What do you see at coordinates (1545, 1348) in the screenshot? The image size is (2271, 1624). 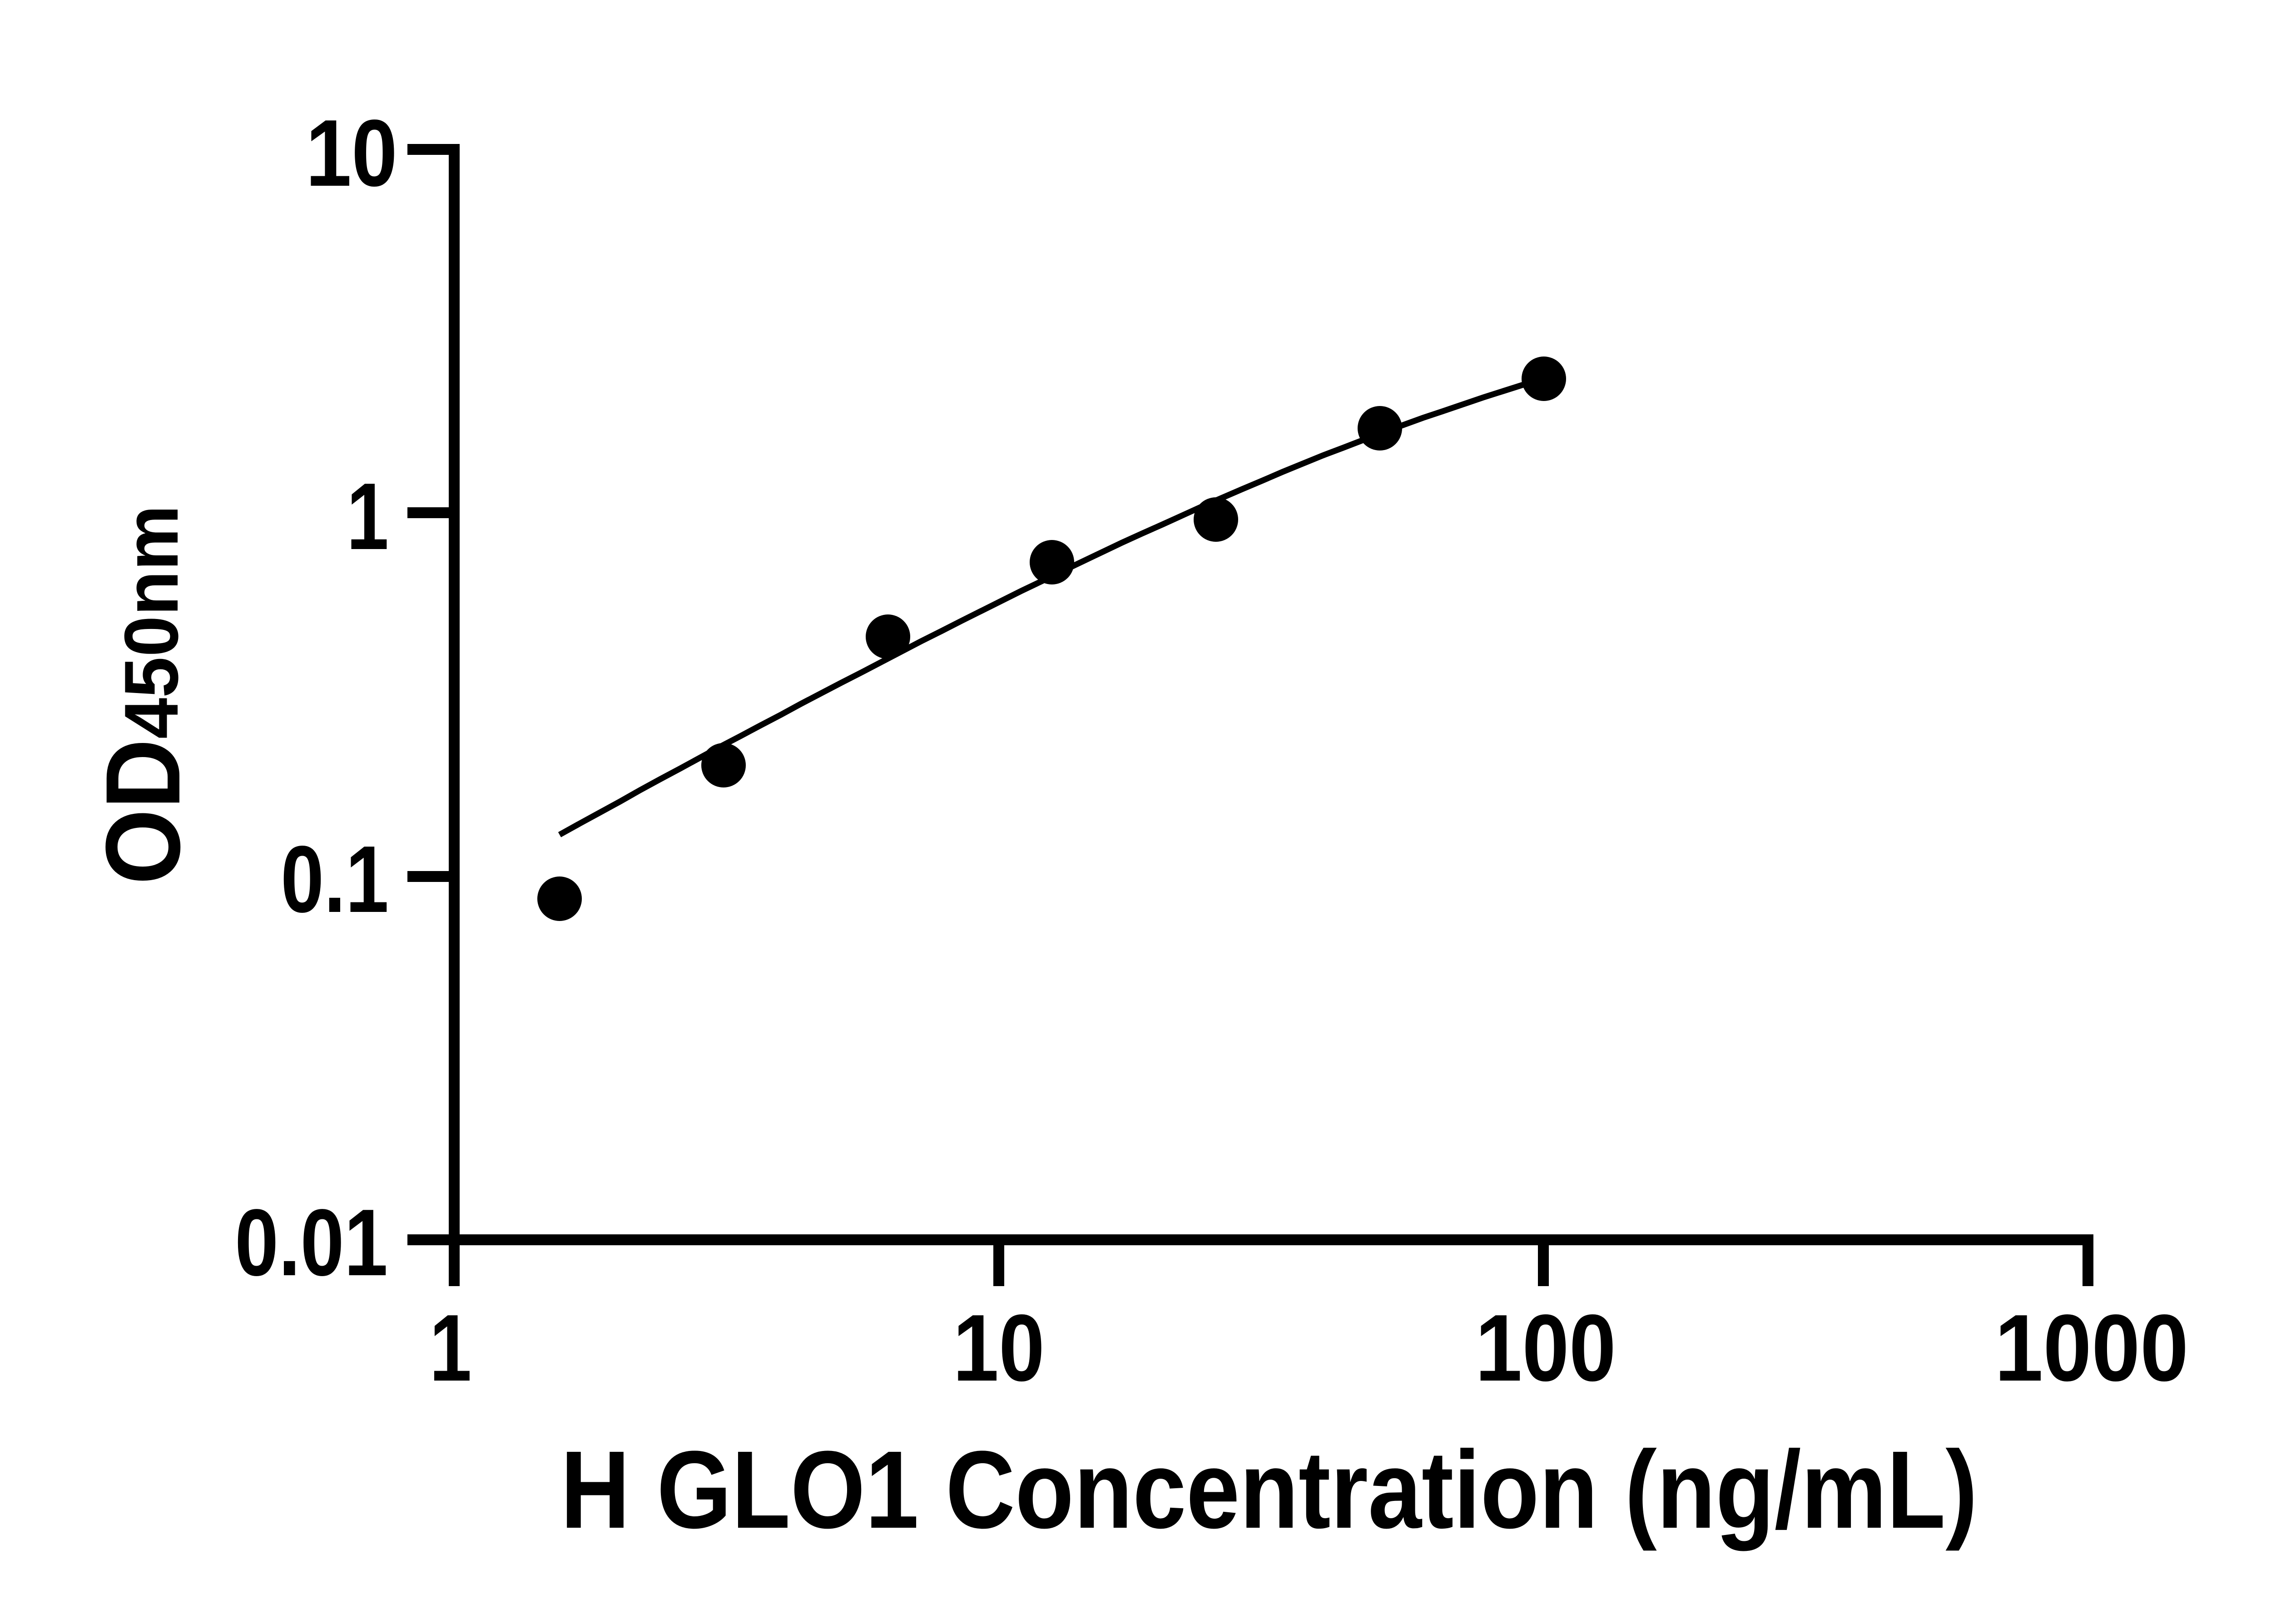 I see `svg-text: 100` at bounding box center [1545, 1348].